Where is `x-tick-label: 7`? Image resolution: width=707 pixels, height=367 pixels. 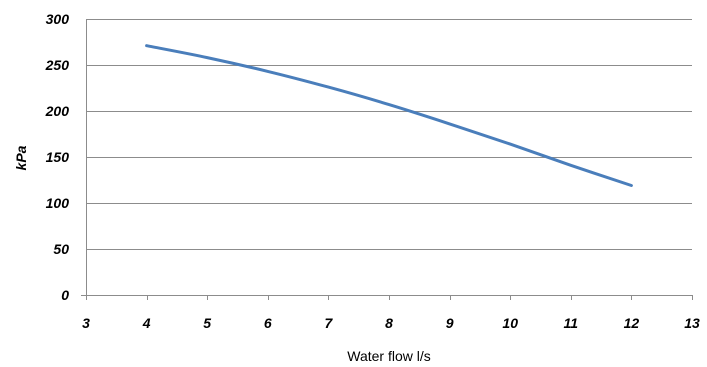
x-tick-label: 7 is located at coordinates (329, 323).